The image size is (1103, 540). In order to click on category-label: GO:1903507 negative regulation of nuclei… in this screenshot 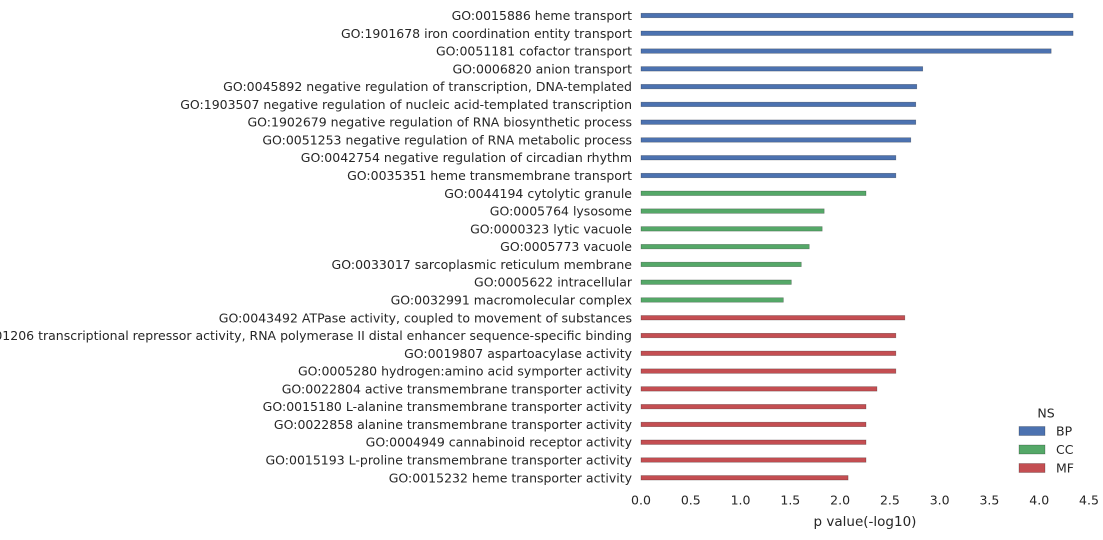, I will do `click(406, 104)`.